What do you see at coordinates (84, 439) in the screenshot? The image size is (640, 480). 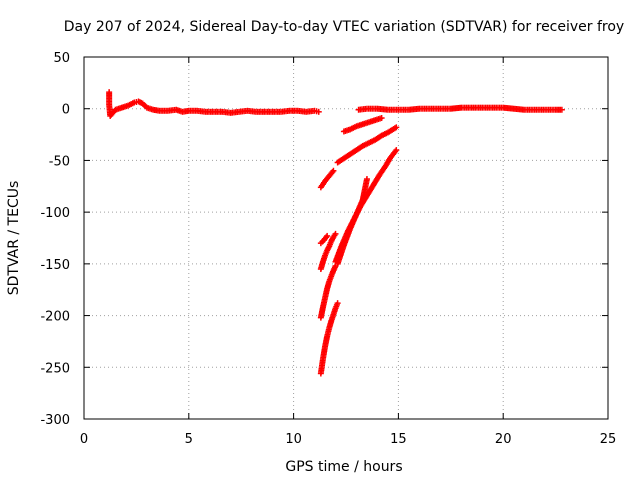 I see `x-tick-label: 0` at bounding box center [84, 439].